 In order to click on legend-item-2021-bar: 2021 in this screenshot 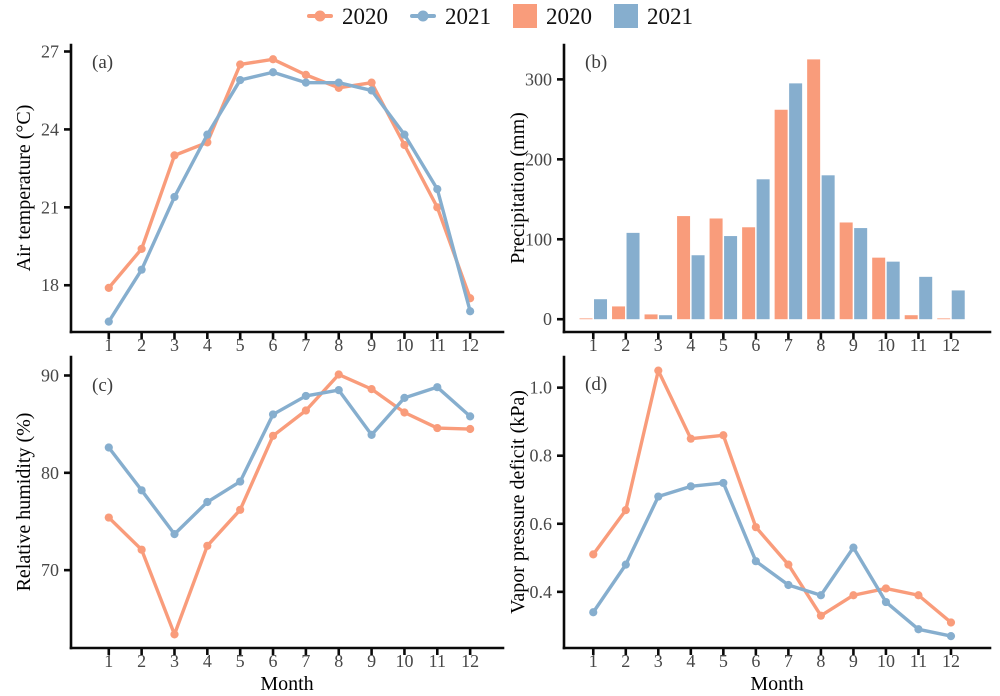, I will do `click(653, 16)`.